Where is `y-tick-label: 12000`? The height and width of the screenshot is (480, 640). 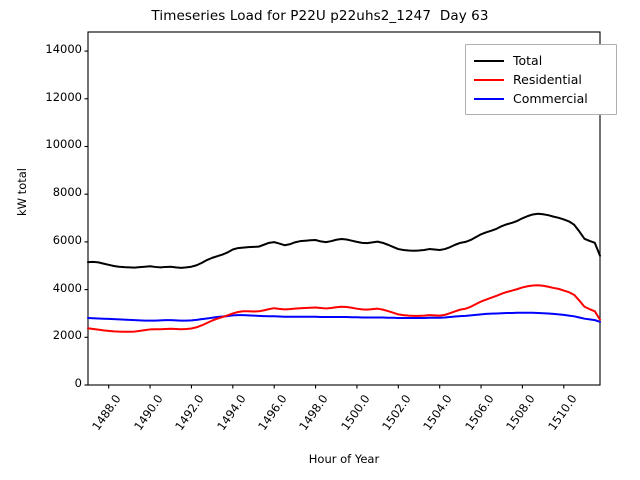
y-tick-label: 12000 is located at coordinates (63, 96).